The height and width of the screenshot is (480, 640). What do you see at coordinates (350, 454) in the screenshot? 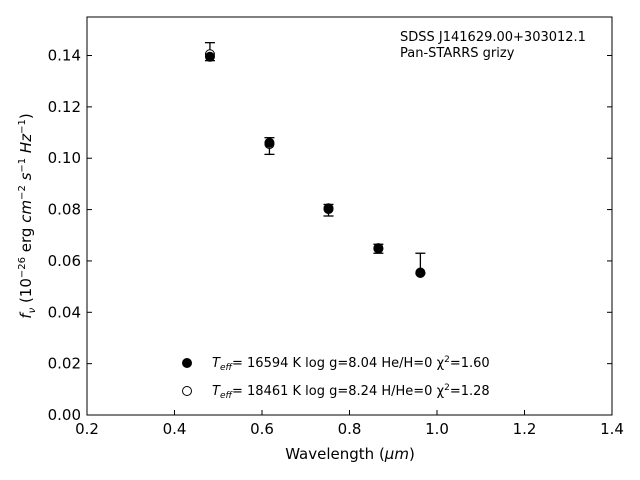
I see `x-axis-label: Wavelength (μm)` at bounding box center [350, 454].